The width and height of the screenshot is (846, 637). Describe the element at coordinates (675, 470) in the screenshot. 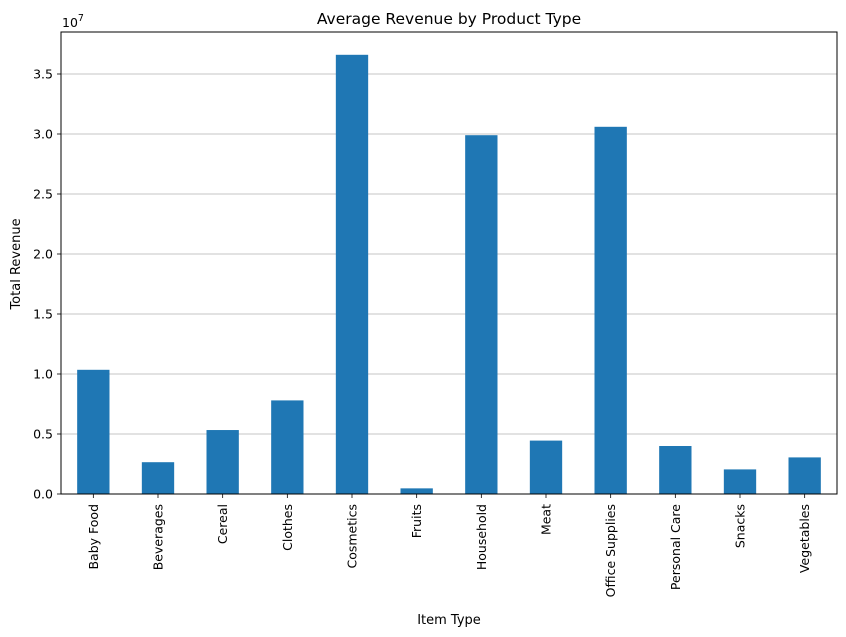

I see `bar-personal-care` at that location.